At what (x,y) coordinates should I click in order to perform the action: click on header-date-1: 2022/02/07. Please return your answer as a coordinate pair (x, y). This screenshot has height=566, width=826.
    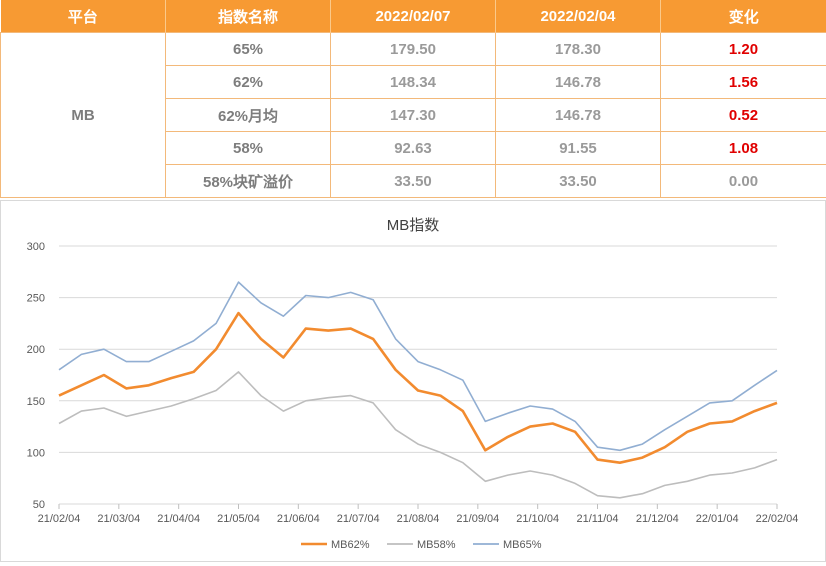
    Looking at the image, I should click on (413, 16).